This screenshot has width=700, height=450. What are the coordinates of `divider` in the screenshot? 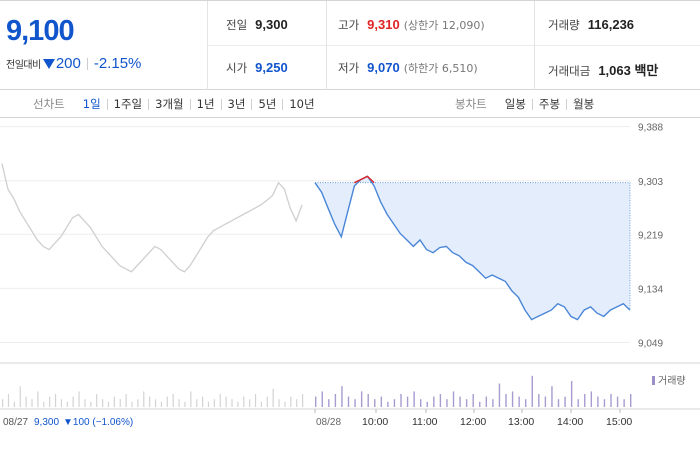 It's located at (87, 63).